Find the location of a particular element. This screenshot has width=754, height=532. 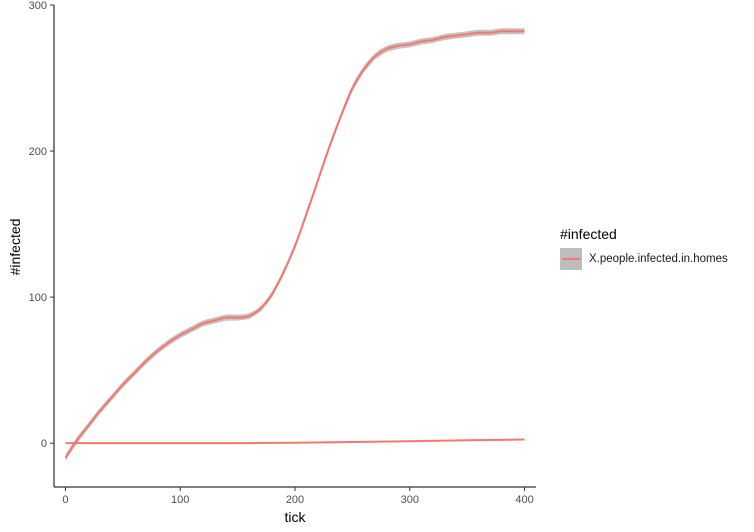

legend-title: #infected is located at coordinates (588, 234).